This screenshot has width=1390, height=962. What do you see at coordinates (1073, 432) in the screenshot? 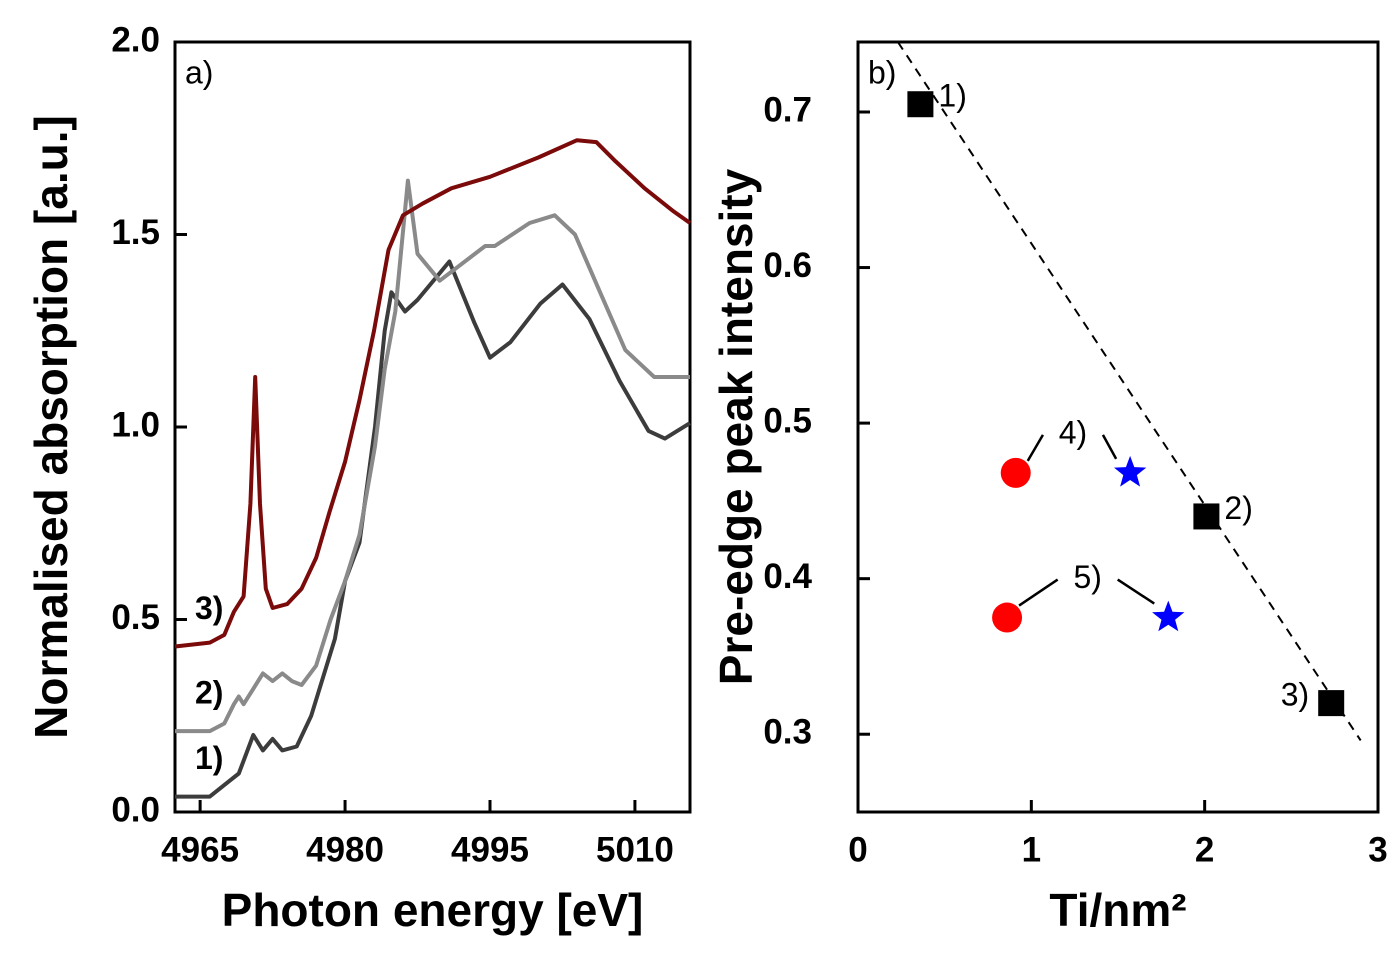
I see `pair-label: 4)` at bounding box center [1073, 432].